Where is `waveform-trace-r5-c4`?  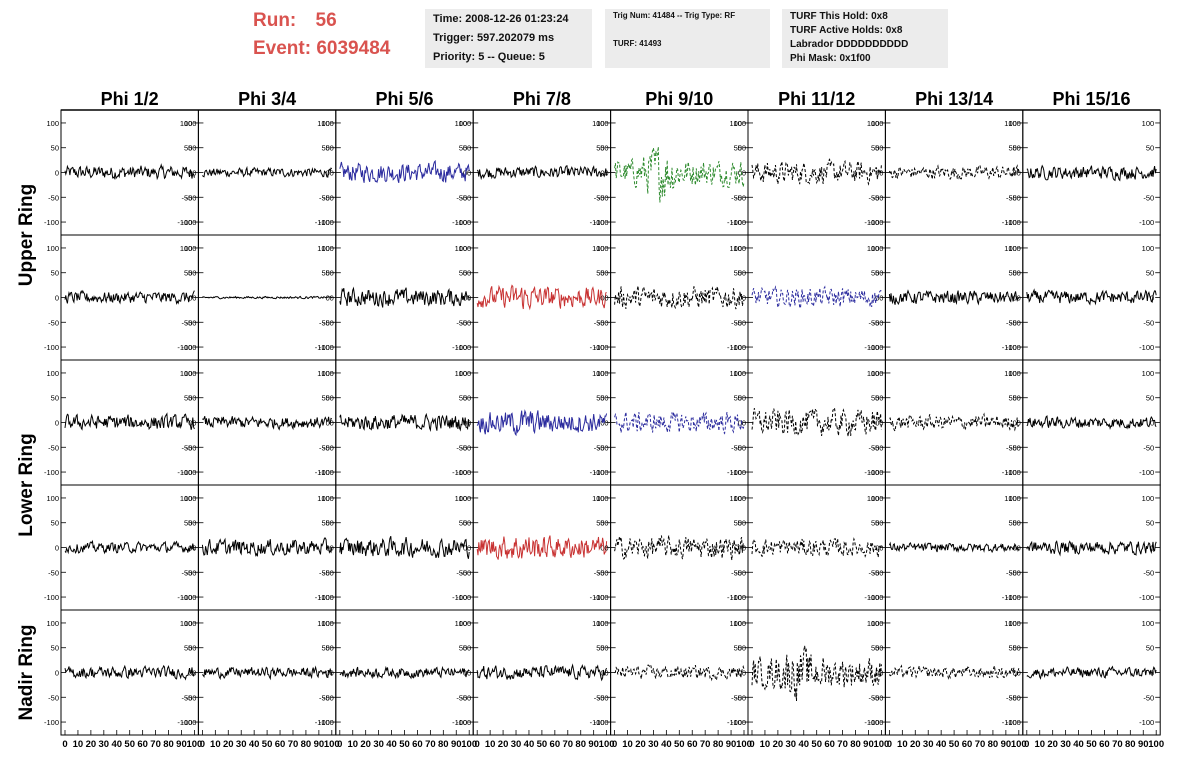
waveform-trace-r5-c4 is located at coordinates (542, 672).